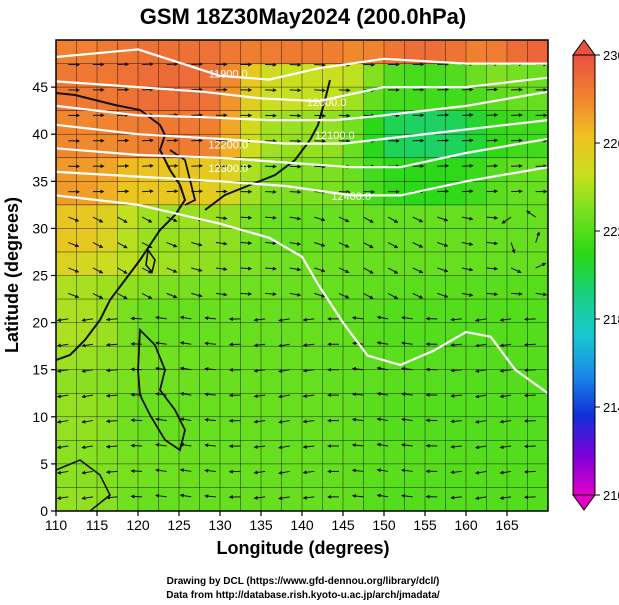  Describe the element at coordinates (611, 231) in the screenshot. I see `colorbar-tick-label: 222` at that location.